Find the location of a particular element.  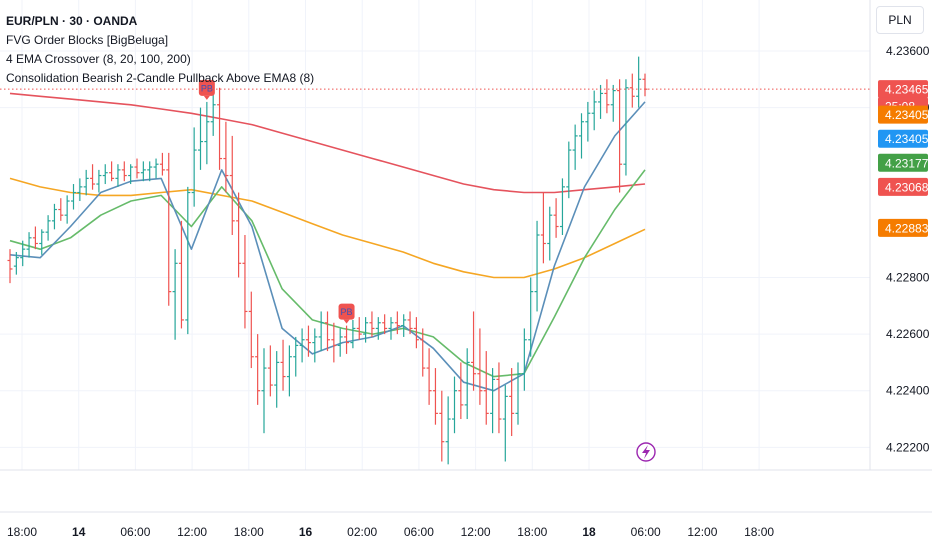

pb-signal-pointer is located at coordinates (206, 97).